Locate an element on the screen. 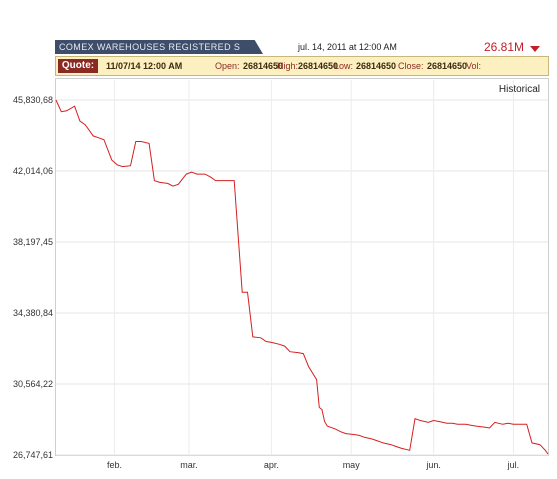 Image resolution: width=557 pixels, height=479 pixels. close-value: 26814650 is located at coordinates (447, 66).